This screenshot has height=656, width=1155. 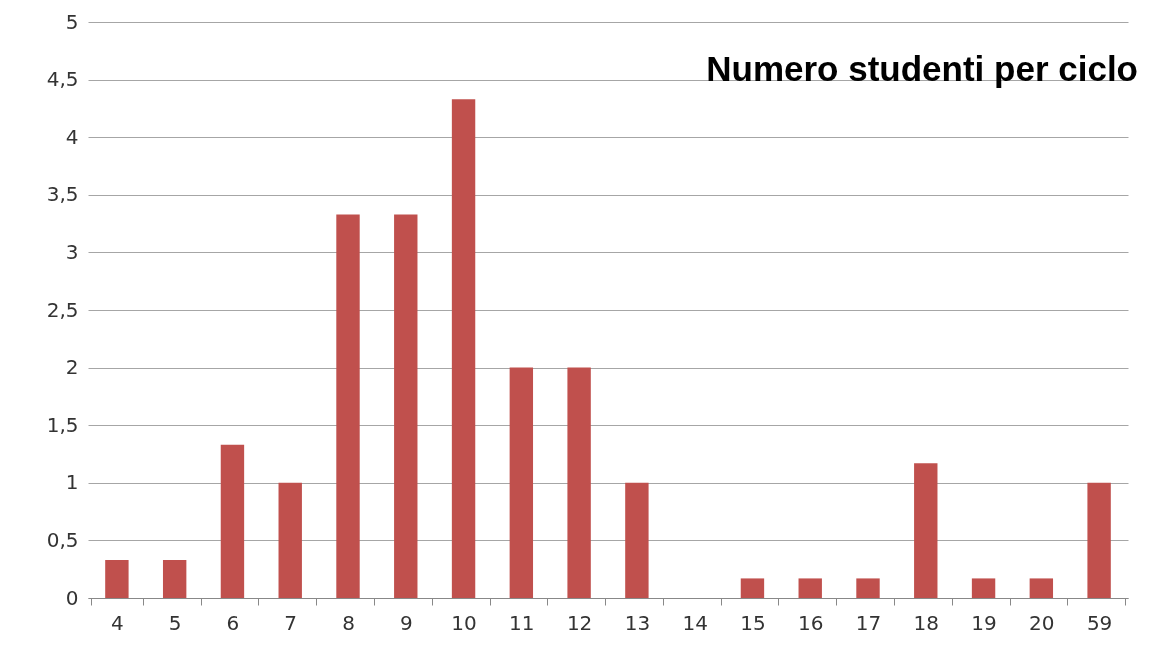 What do you see at coordinates (522, 622) in the screenshot?
I see `x-tick-label: 11` at bounding box center [522, 622].